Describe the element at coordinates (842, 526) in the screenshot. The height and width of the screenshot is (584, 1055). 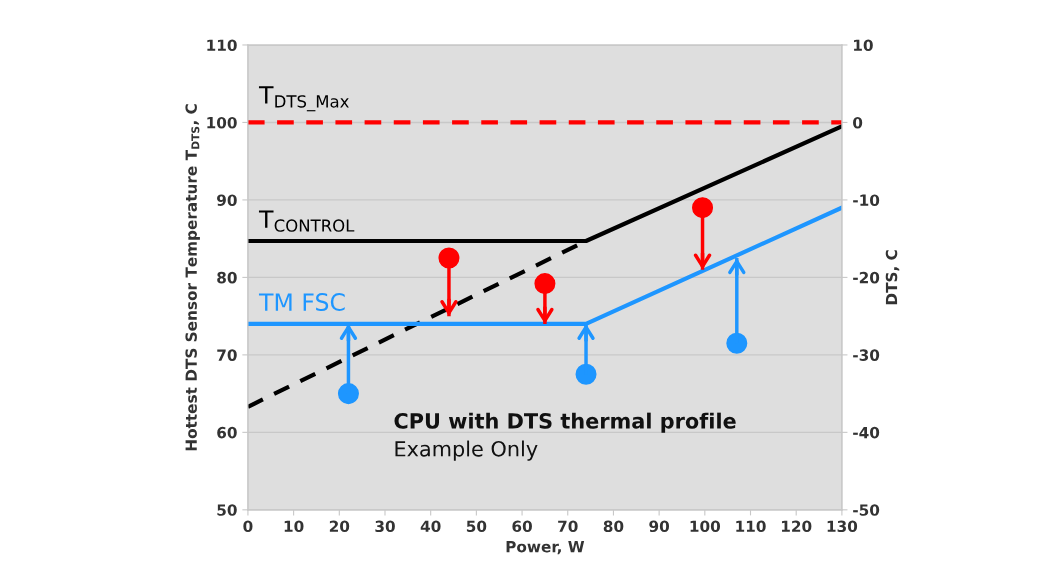
I see `x-tick-label: 130` at that location.